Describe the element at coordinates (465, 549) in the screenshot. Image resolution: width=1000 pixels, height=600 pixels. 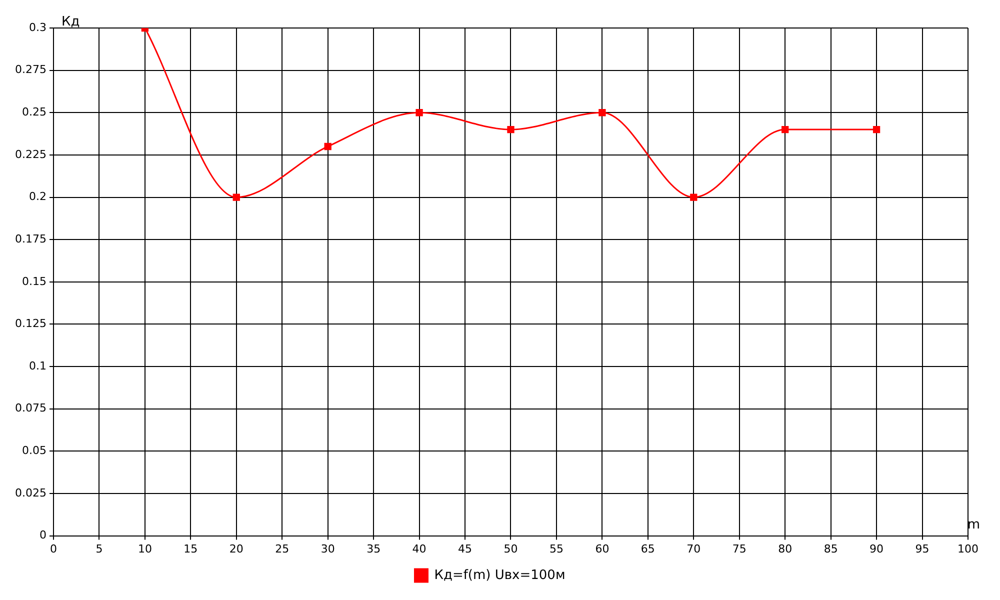
I see `x-tick-label: 45` at that location.